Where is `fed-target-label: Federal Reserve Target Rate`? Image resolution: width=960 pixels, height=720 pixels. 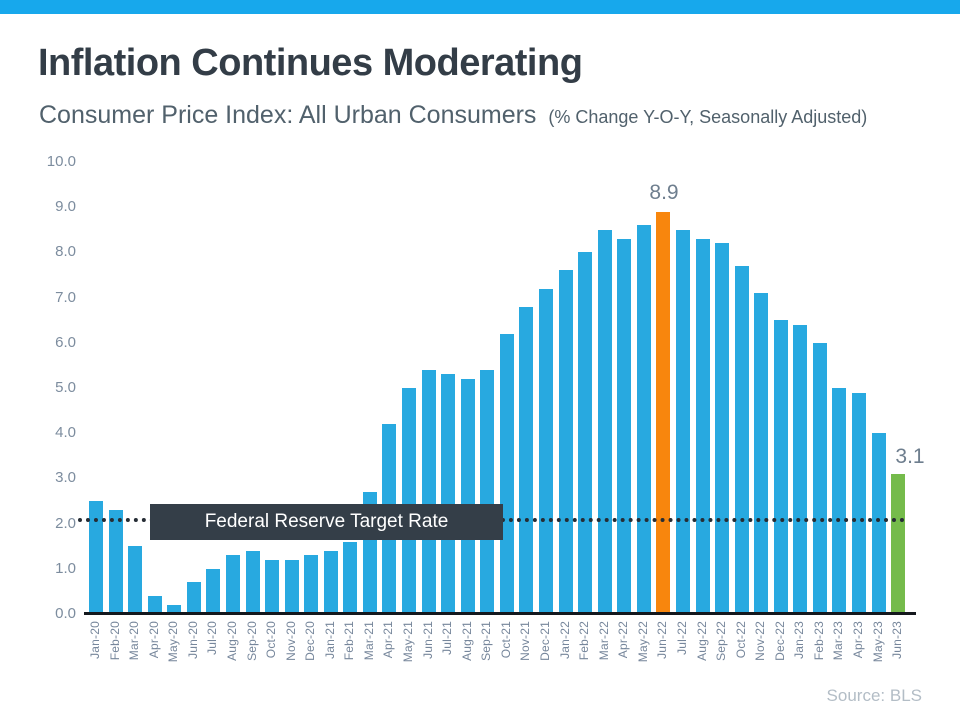 fed-target-label: Federal Reserve Target Rate is located at coordinates (326, 521).